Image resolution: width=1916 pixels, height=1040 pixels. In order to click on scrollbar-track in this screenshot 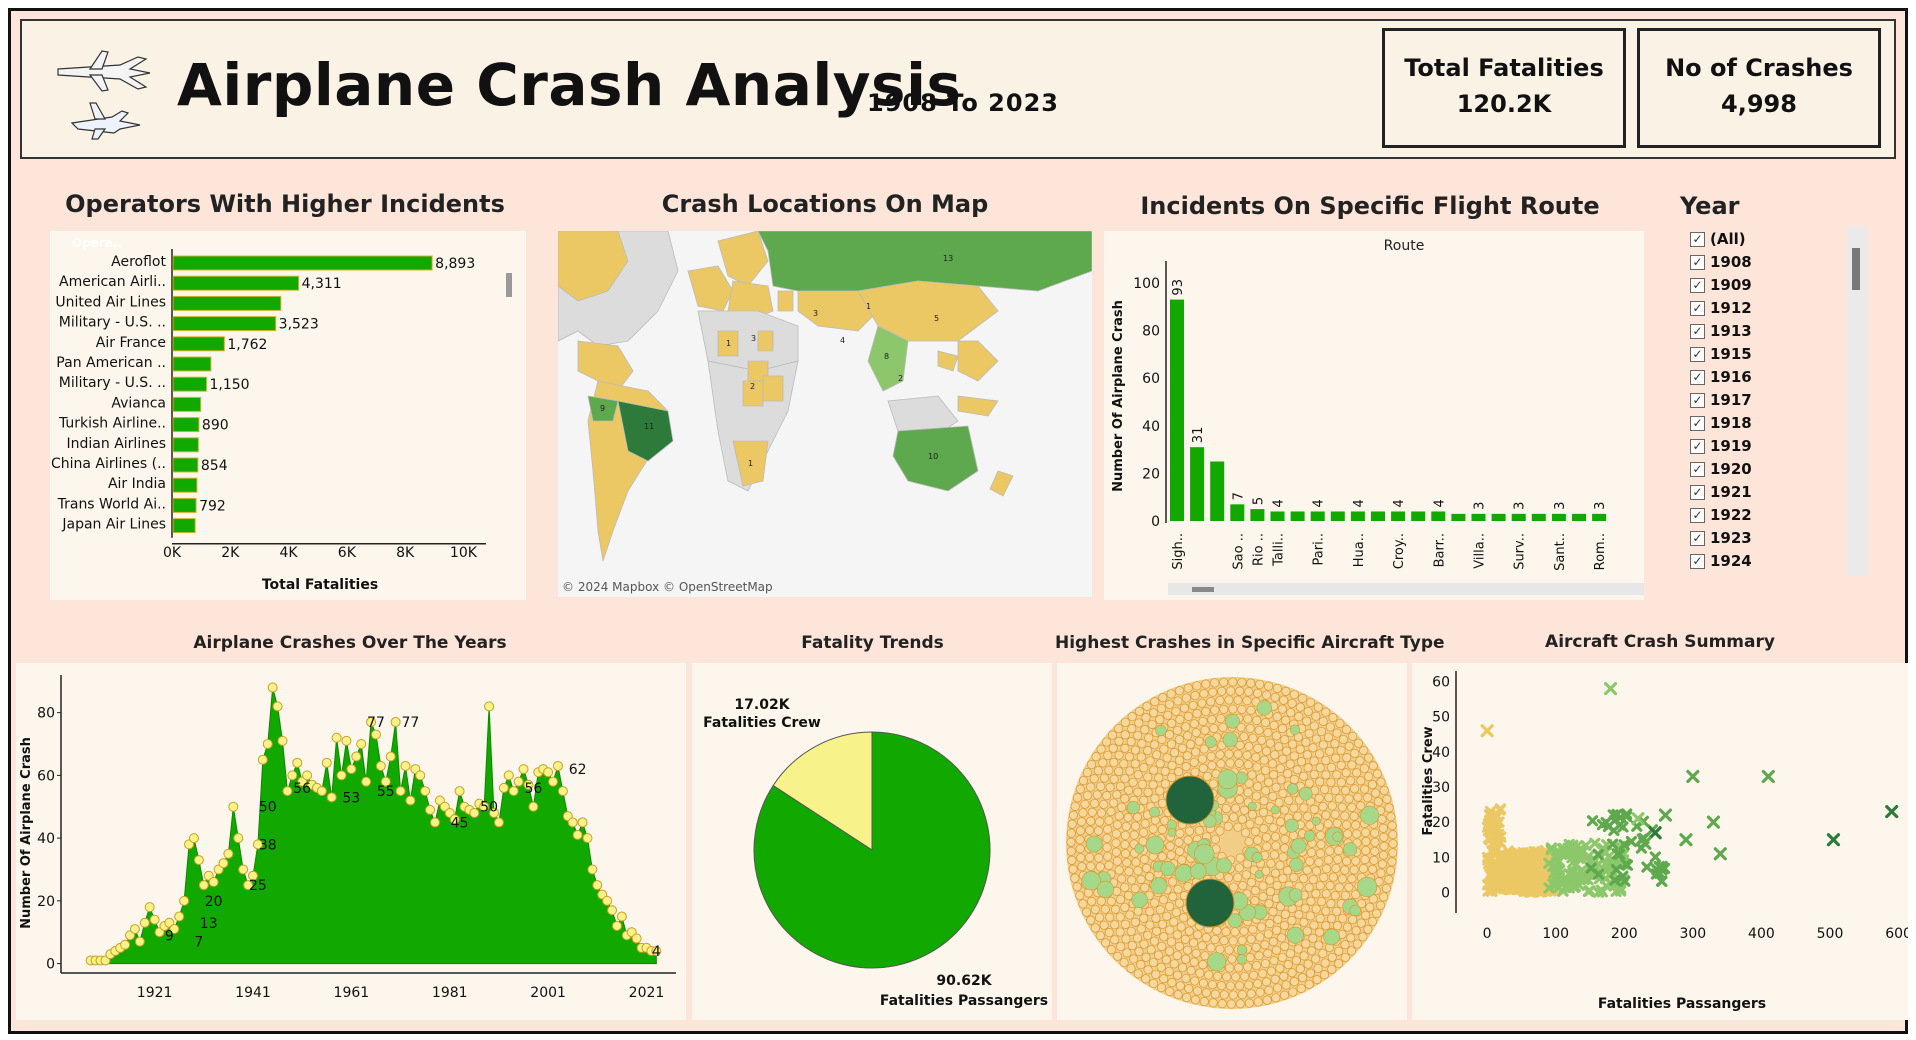, I will do `click(1406, 589)`.